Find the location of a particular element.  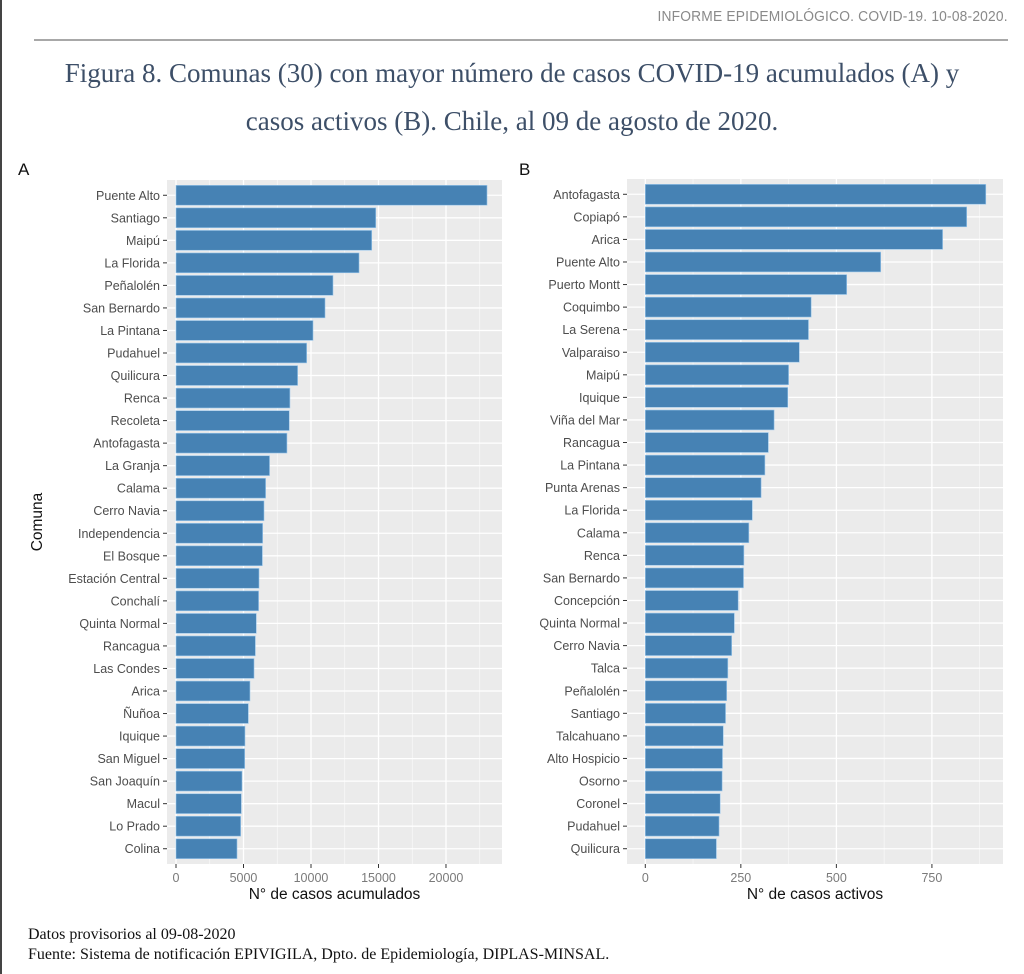

panel-a-category-label: San Bernardo is located at coordinates (121, 308).